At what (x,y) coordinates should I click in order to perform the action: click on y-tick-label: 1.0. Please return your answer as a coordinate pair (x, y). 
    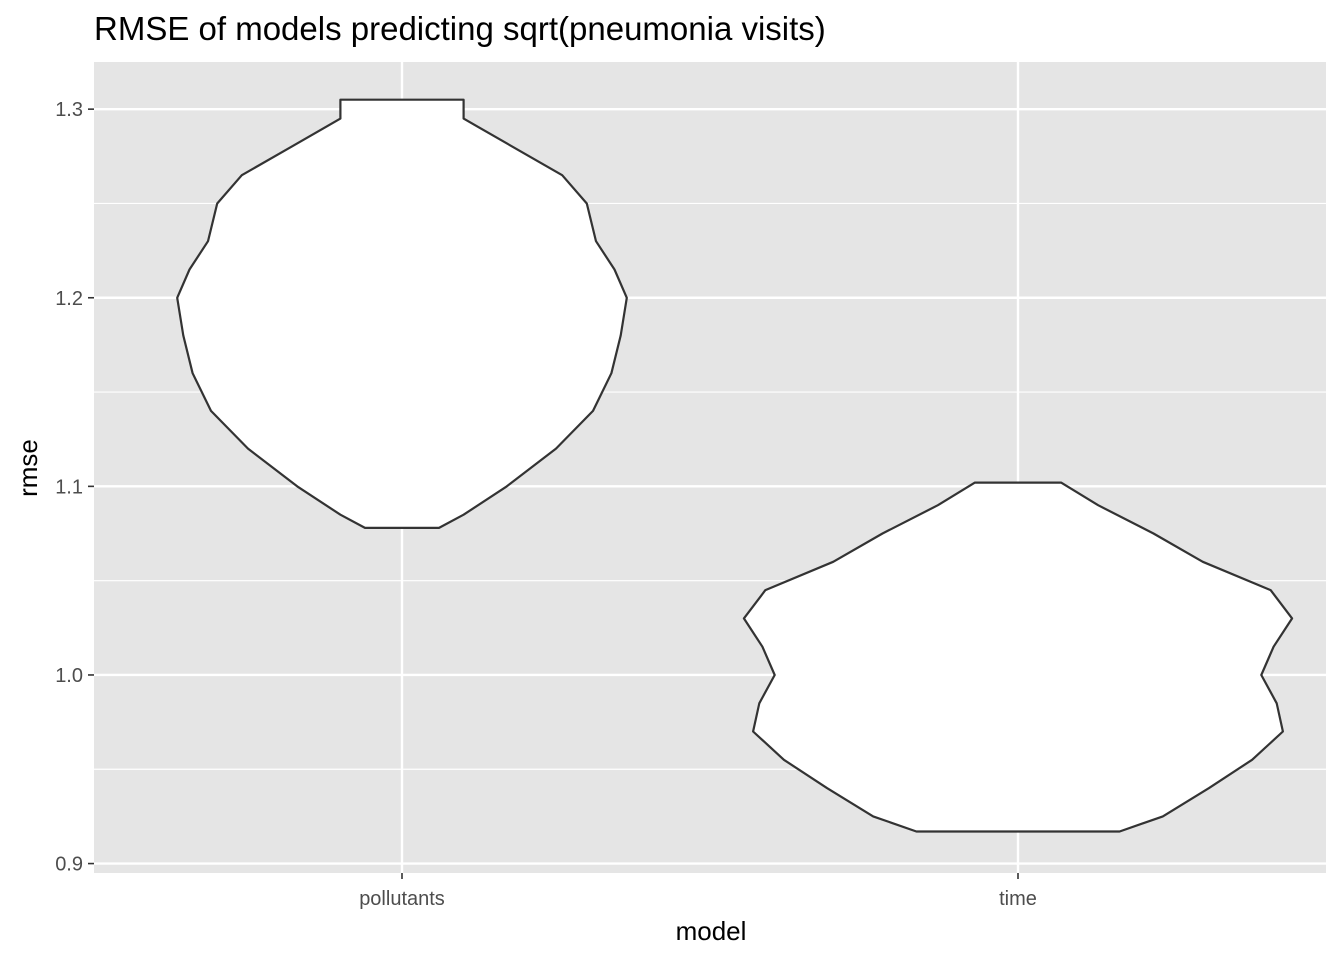
    Looking at the image, I should click on (69, 676).